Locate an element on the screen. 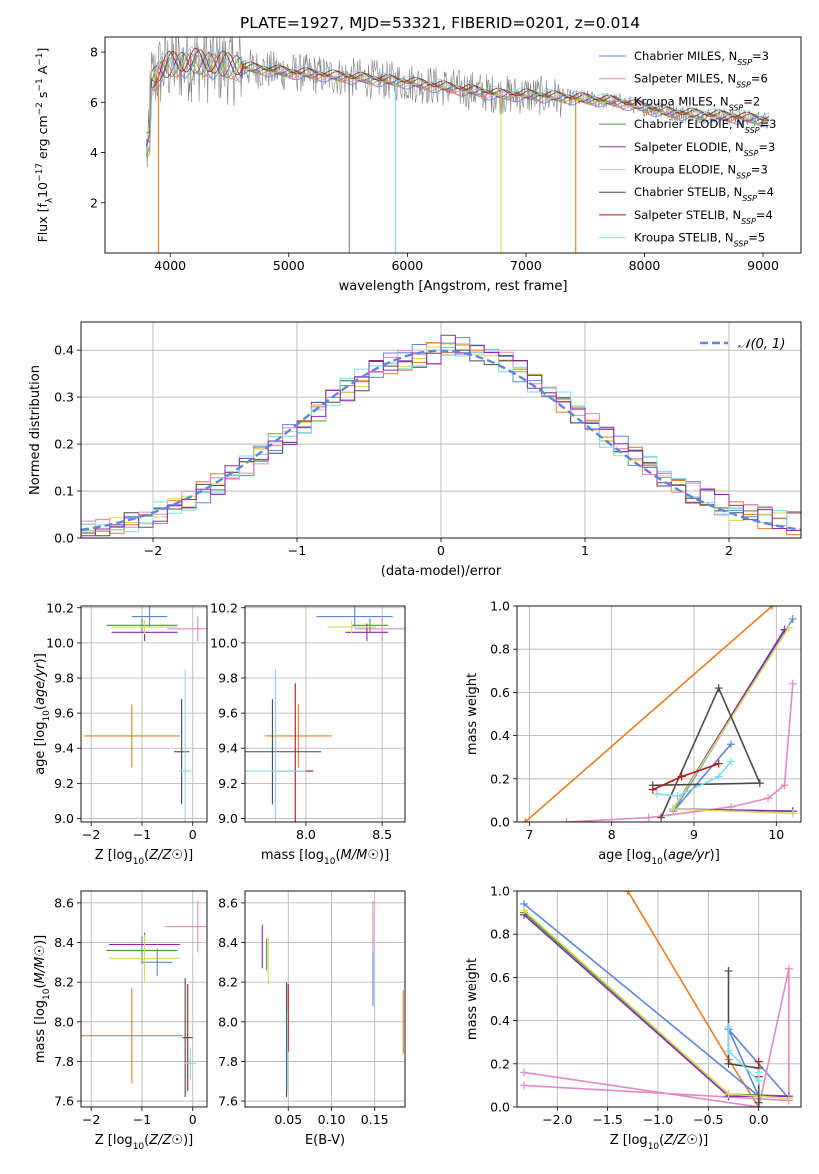 Image resolution: width=819 pixels, height=1174 pixels. x-tick-label: 0.0 is located at coordinates (759, 1119).